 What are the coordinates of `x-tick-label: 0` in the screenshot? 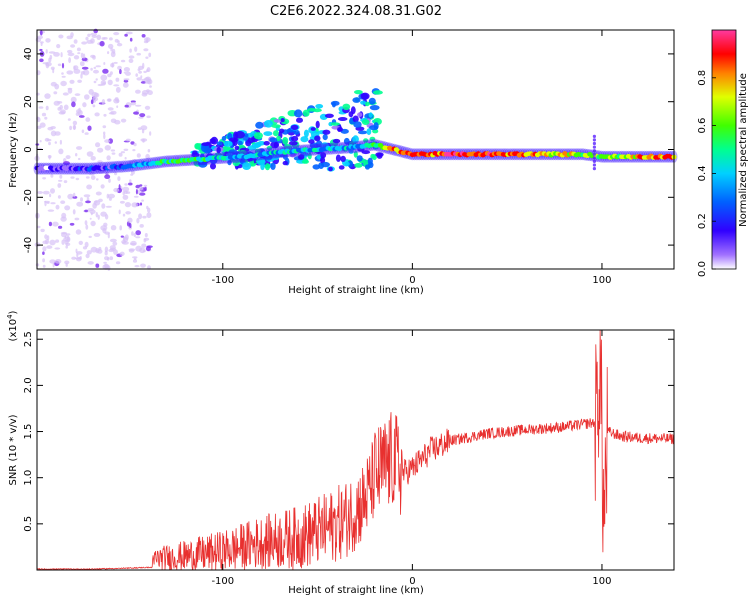 It's located at (412, 581).